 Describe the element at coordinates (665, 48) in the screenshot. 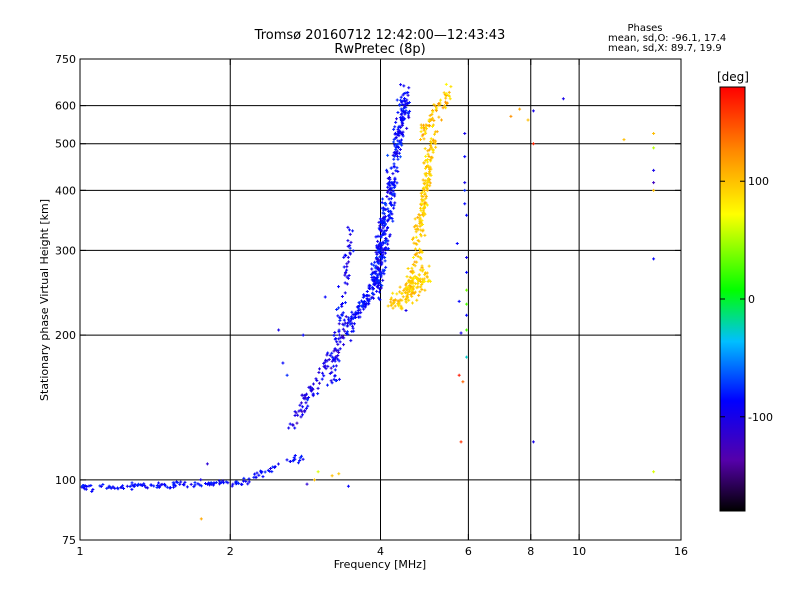

I see `phase-stats-x: mean, sd,X: 89.7, 19.9` at that location.